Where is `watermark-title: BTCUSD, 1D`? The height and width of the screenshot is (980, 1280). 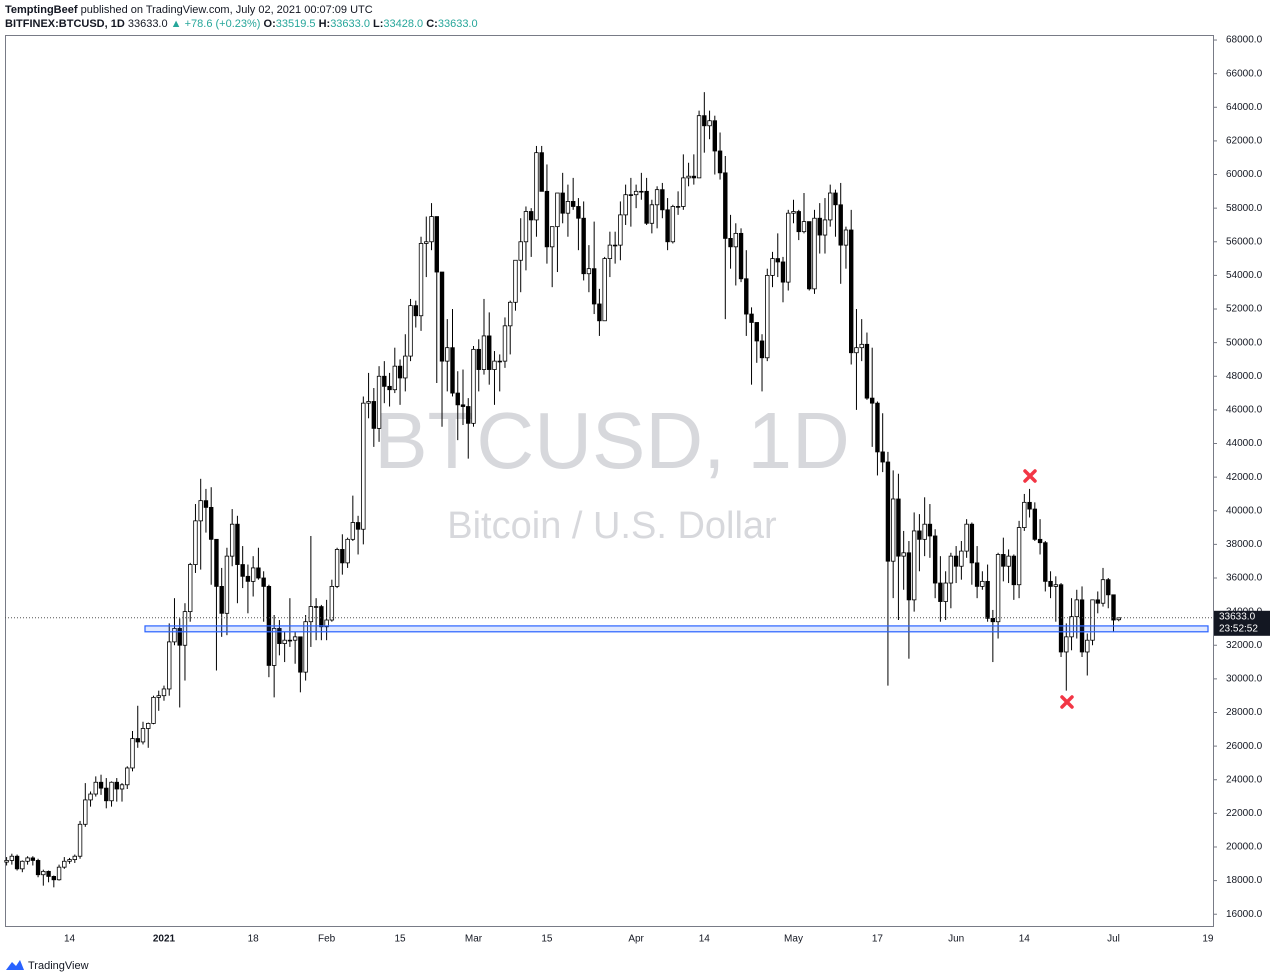 watermark-title: BTCUSD, 1D is located at coordinates (612, 440).